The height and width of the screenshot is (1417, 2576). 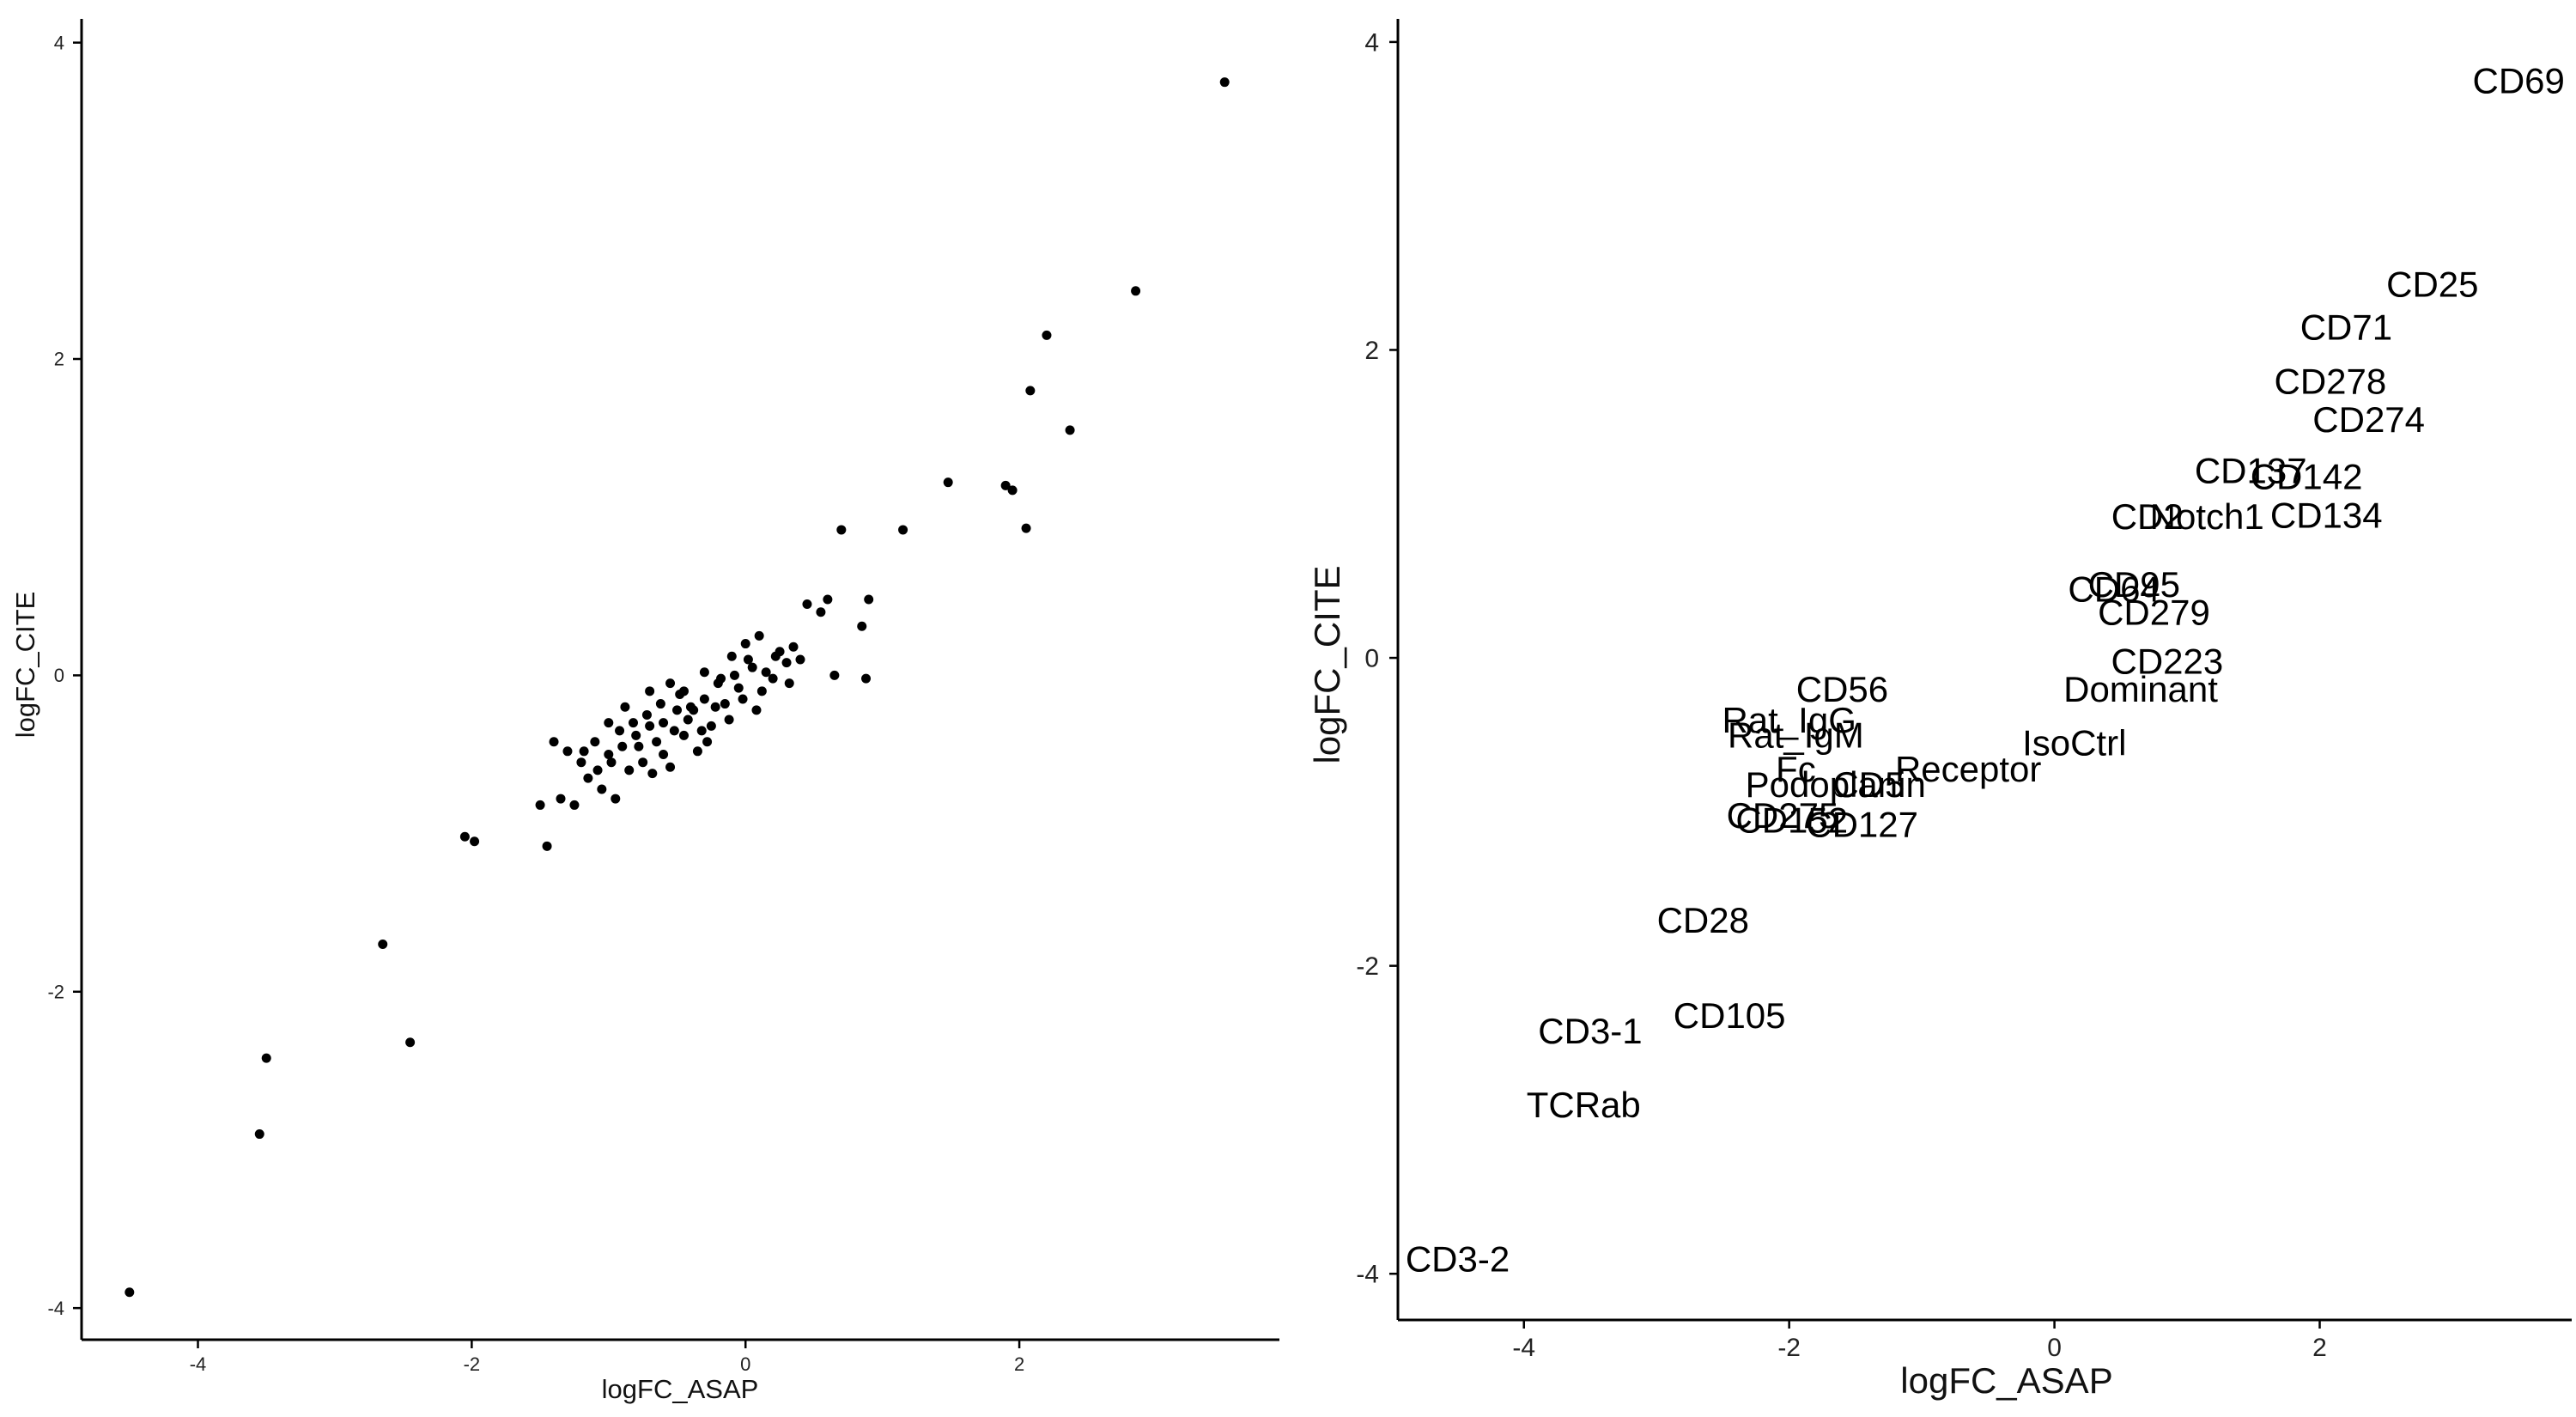 I want to click on right-y-tick-label: 0, so click(x=1371, y=659).